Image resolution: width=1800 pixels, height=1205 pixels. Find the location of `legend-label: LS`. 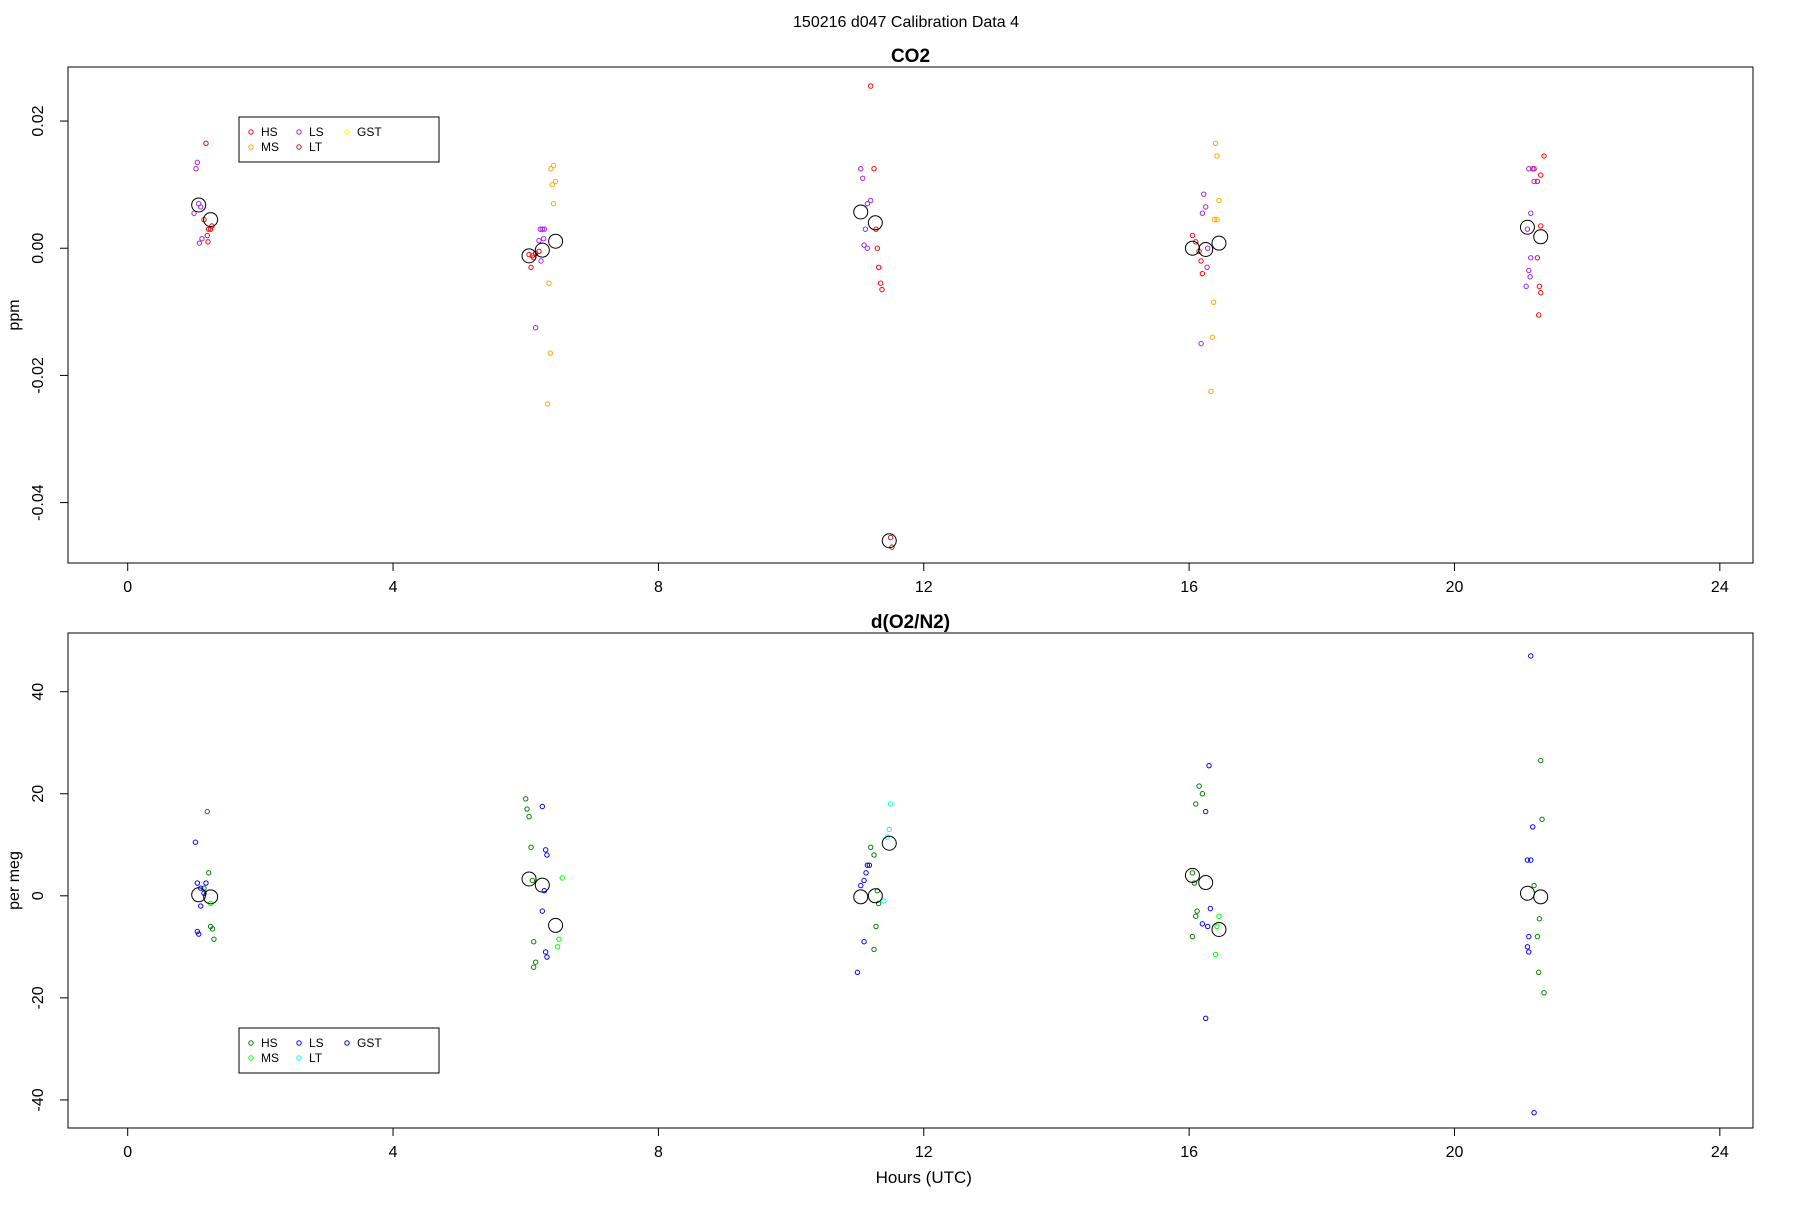

legend-label: LS is located at coordinates (316, 1043).